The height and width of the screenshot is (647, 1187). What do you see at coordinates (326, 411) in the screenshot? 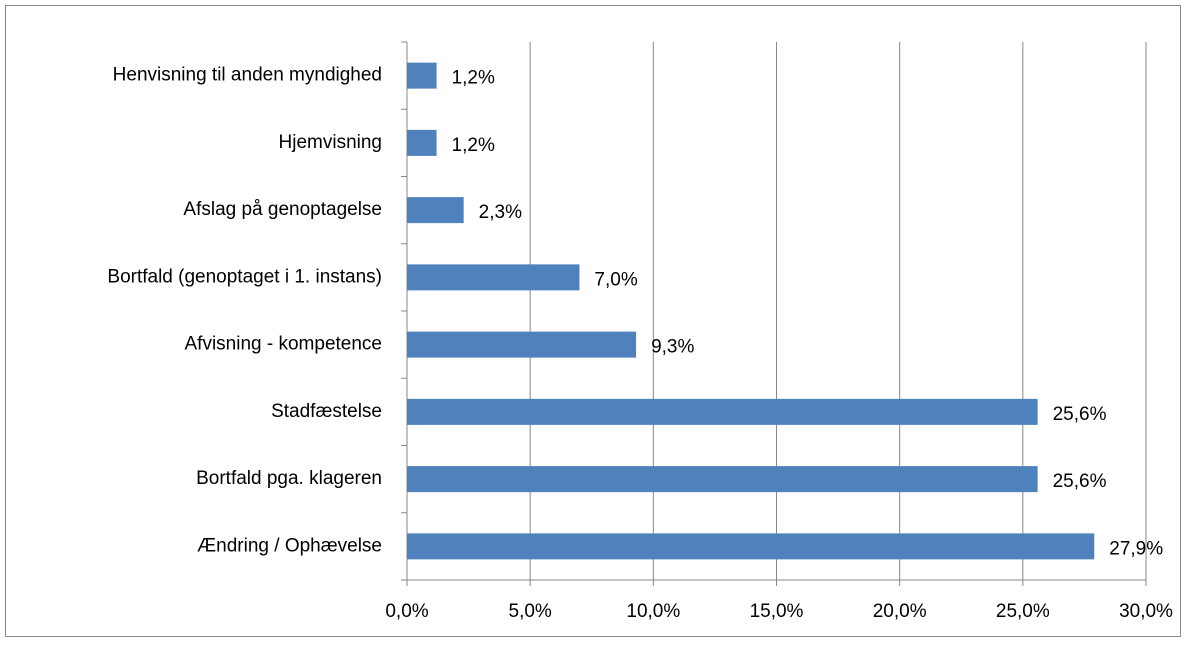
I see `y-tick-label: Stadfæstelse` at bounding box center [326, 411].